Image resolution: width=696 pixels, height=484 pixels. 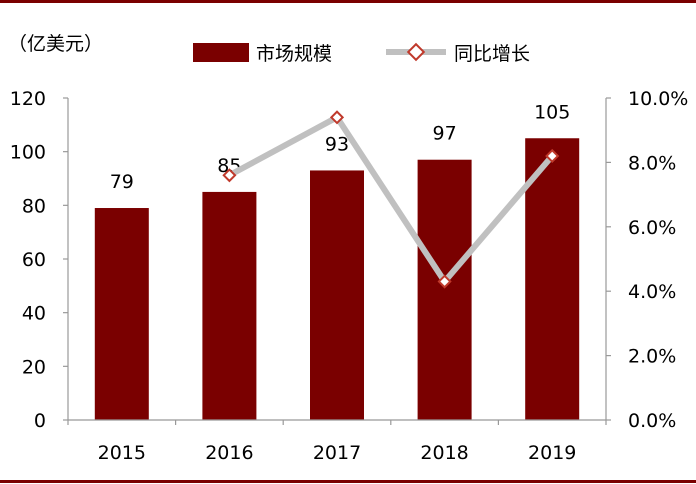 What do you see at coordinates (337, 295) in the screenshot?
I see `bar-2017` at bounding box center [337, 295].